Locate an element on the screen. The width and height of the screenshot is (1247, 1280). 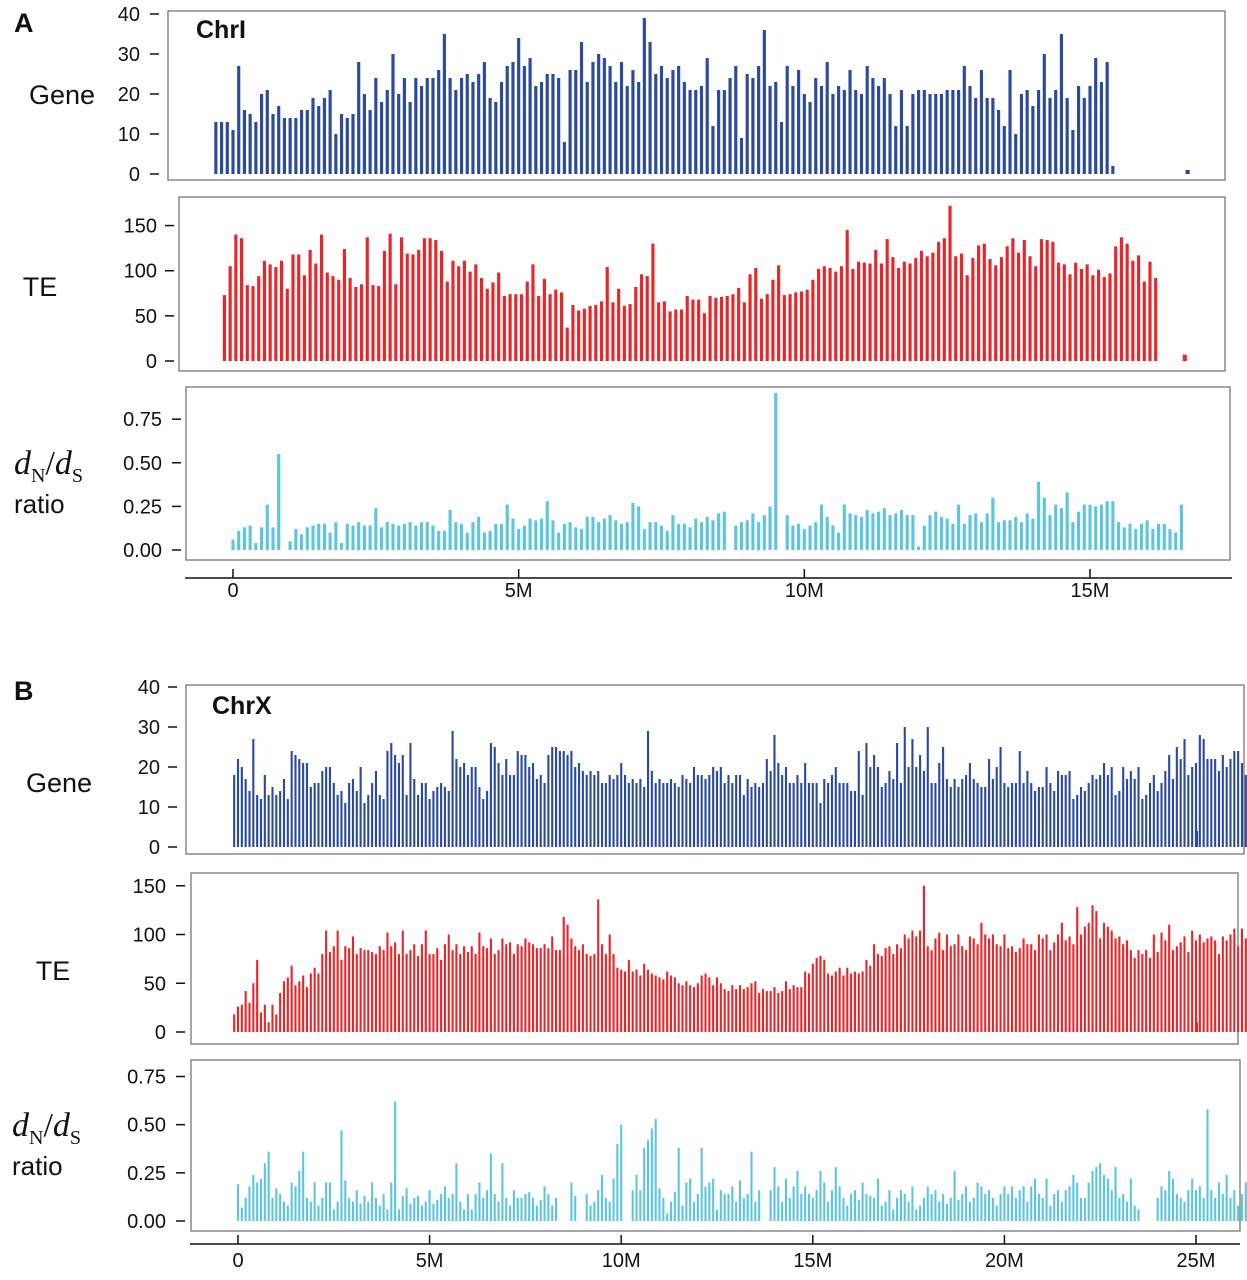
subplot-b-dnds: 0.000.250.500.75 dN/dS ratio is located at coordinates (629, 1146).